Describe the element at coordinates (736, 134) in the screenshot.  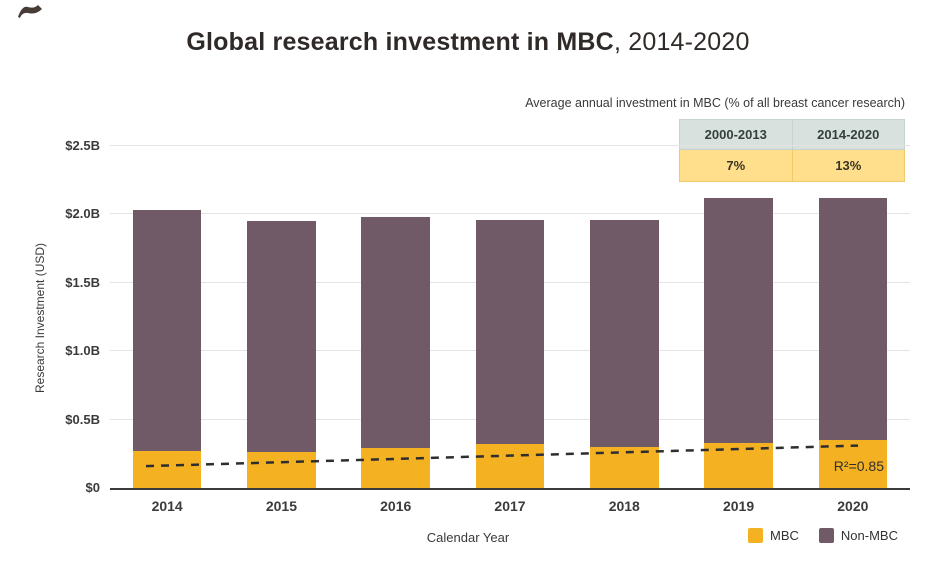
I see `summary-header-2000-2013: 2000-2013` at that location.